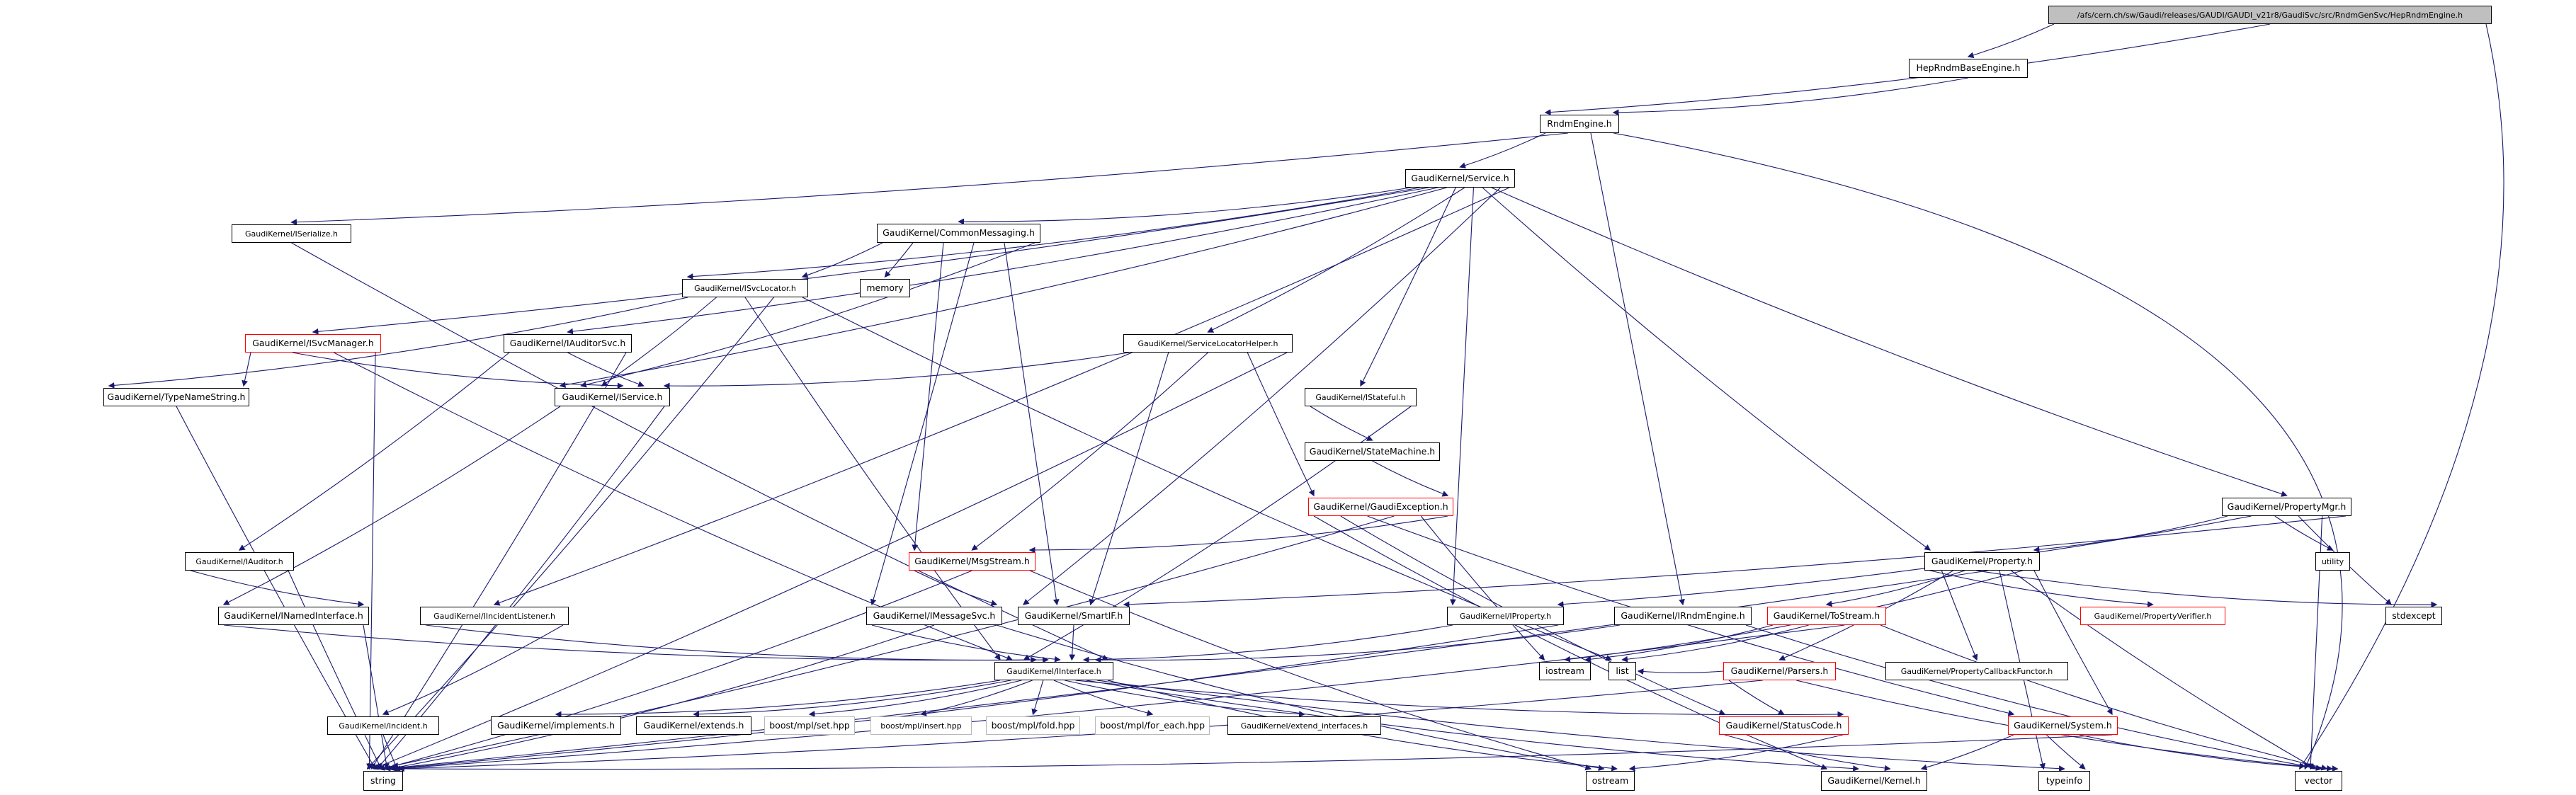 Image resolution: width=2576 pixels, height=795 pixels. What do you see at coordinates (1361, 397) in the screenshot?
I see `node-istateful: GaudiKernel/IStateful.h` at bounding box center [1361, 397].